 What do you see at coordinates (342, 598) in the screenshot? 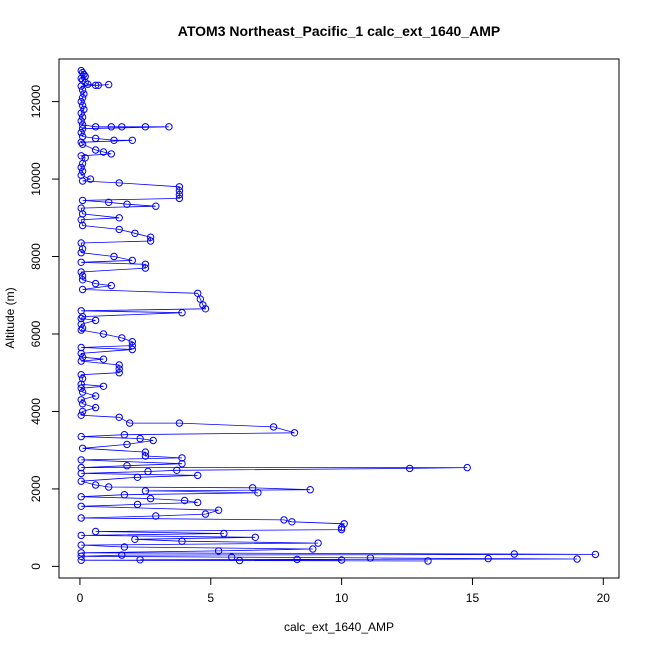
I see `x-tick-label: 10` at bounding box center [342, 598].